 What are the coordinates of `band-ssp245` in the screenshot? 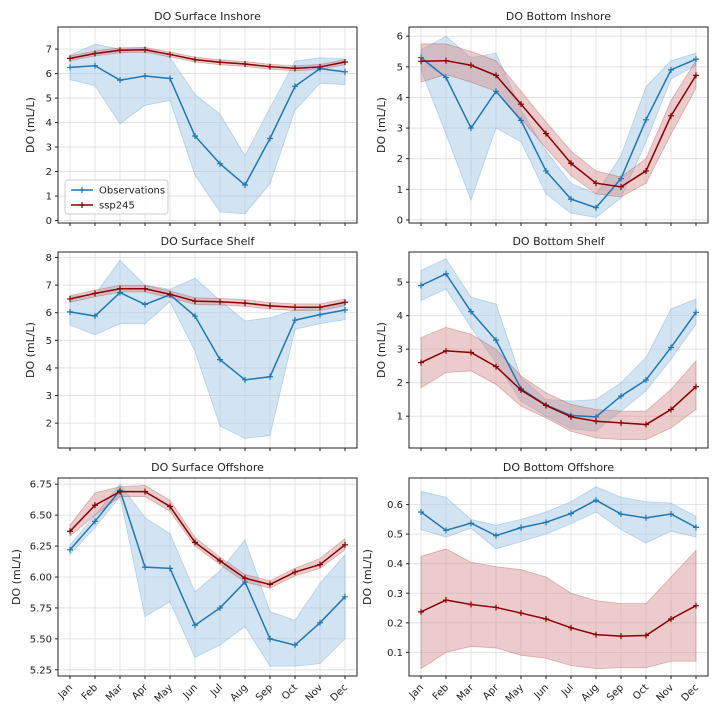 It's located at (207, 298).